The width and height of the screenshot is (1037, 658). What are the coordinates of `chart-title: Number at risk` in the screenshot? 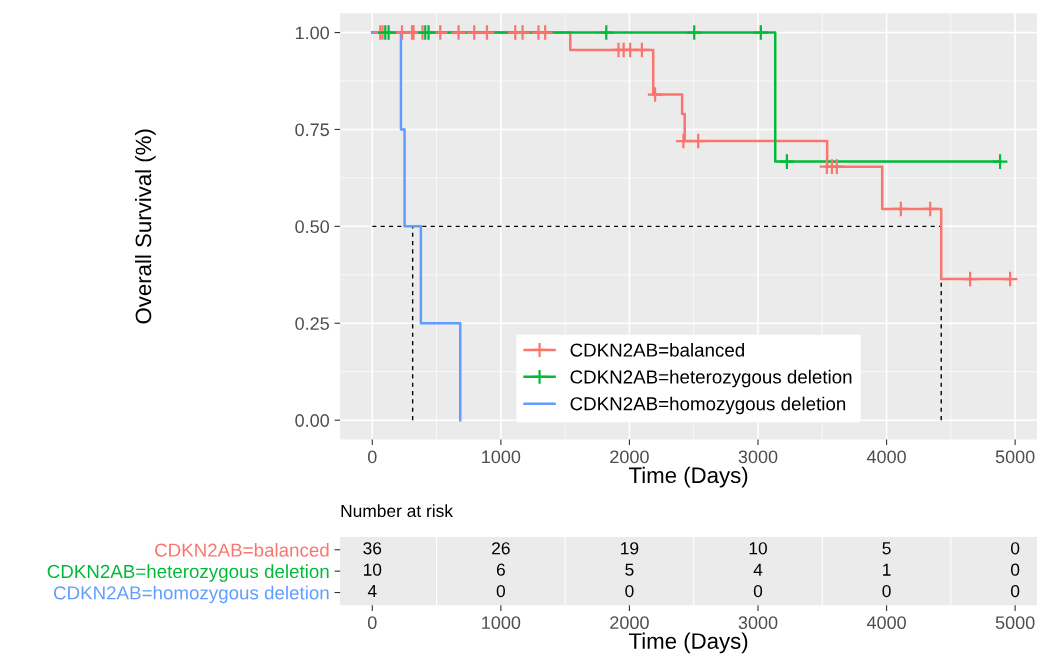 It's located at (397, 511).